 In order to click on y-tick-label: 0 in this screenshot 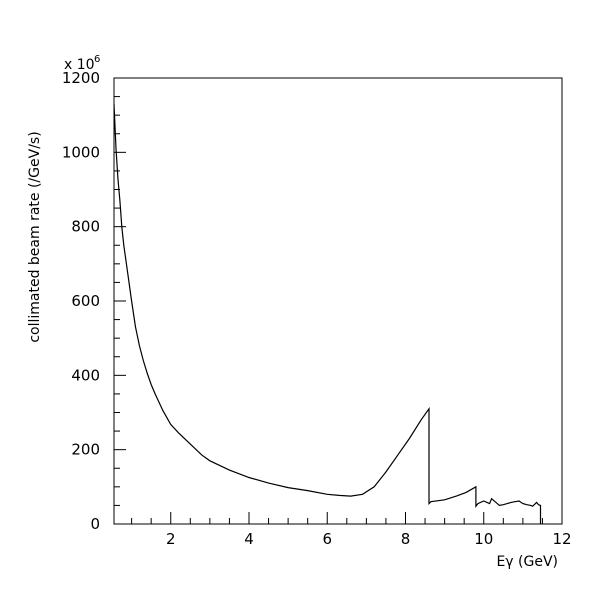, I will do `click(95, 524)`.